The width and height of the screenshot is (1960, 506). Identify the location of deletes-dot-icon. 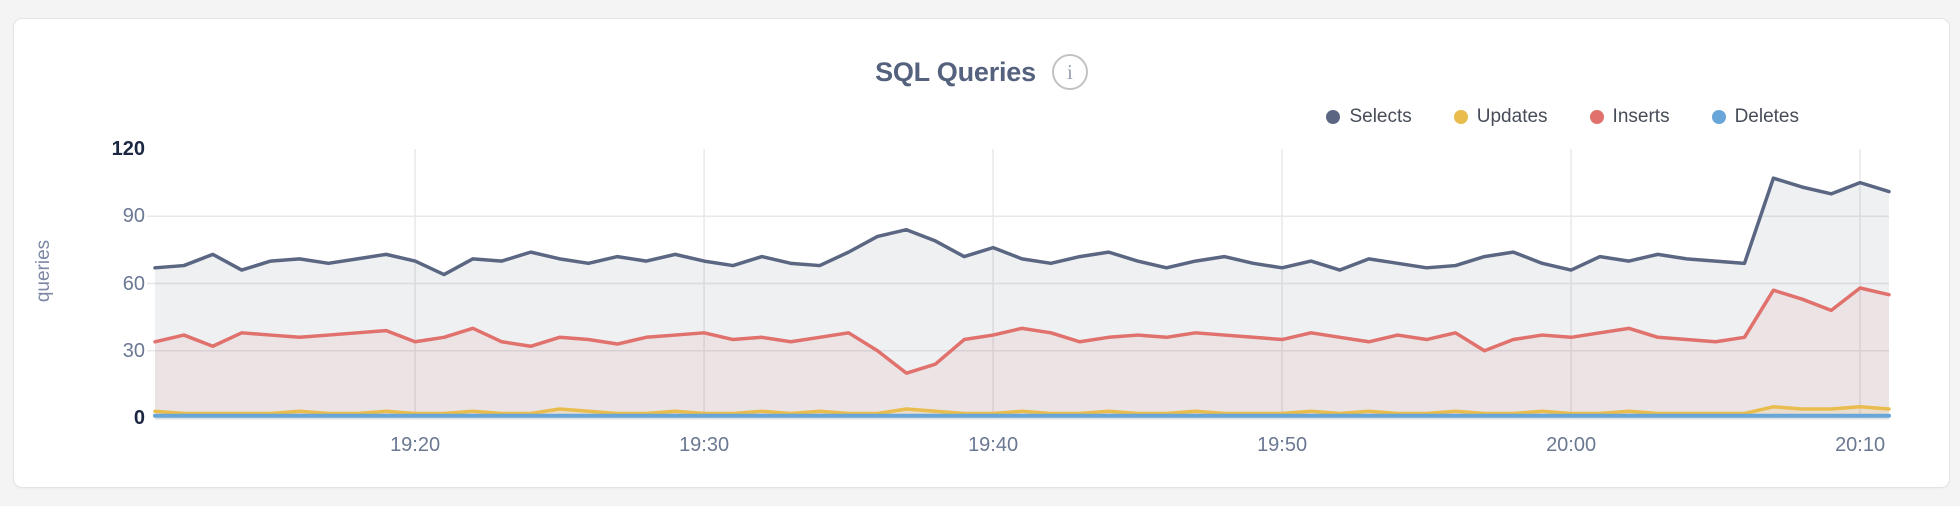
(1718, 117).